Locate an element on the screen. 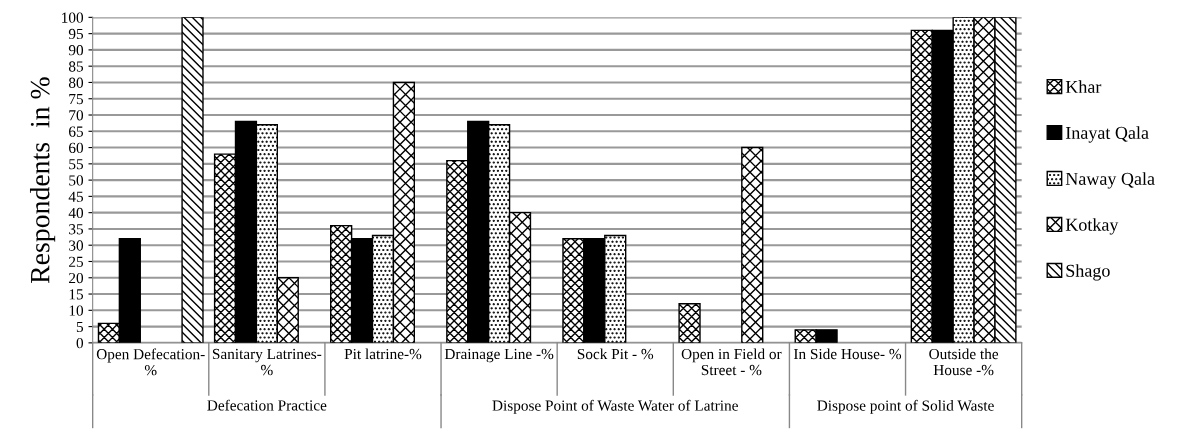 The width and height of the screenshot is (1188, 434). y-axis-title: Respondents in % is located at coordinates (42, 180).